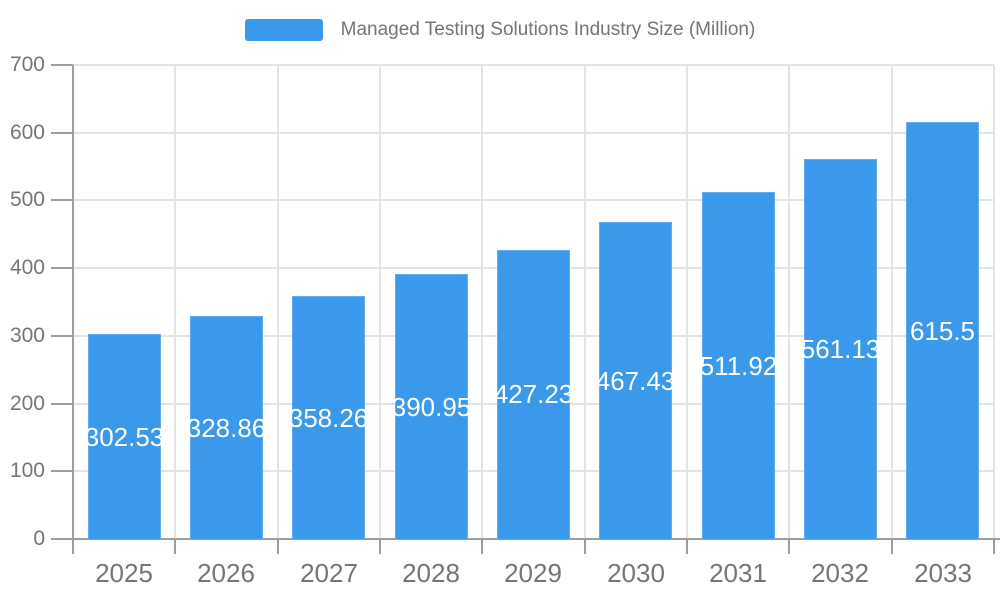  Describe the element at coordinates (124, 573) in the screenshot. I see `x-axis-label: 2025` at that location.